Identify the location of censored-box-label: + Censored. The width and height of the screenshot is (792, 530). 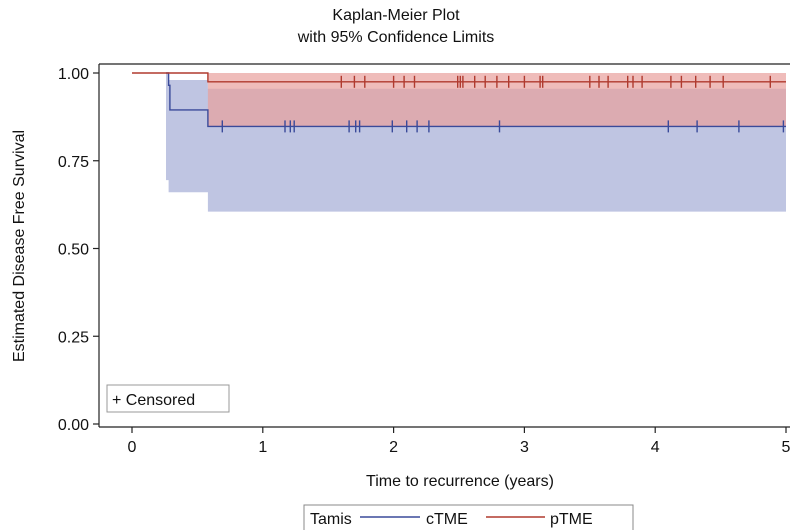
(153, 400).